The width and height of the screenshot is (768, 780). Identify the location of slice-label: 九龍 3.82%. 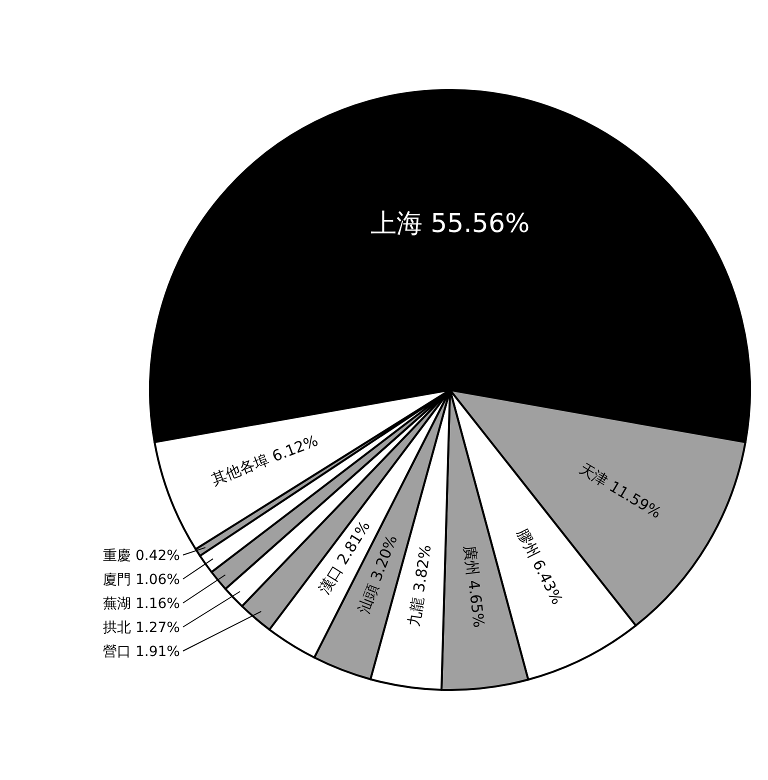
(419, 586).